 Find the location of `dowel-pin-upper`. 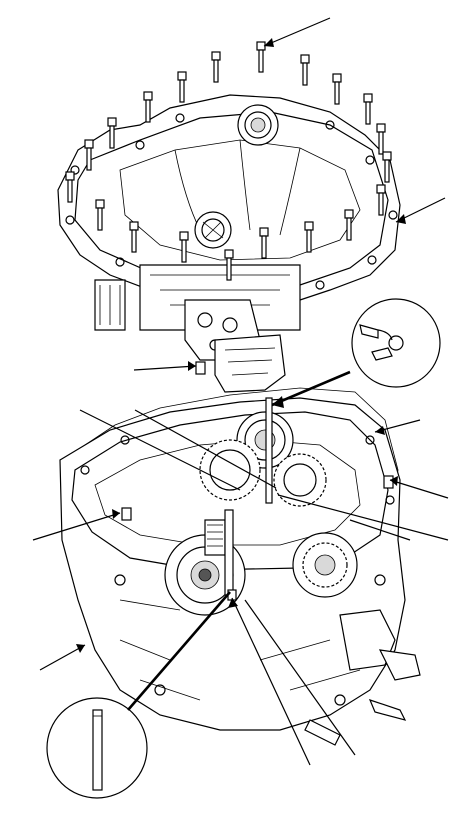

dowel-pin-upper is located at coordinates (200, 368).